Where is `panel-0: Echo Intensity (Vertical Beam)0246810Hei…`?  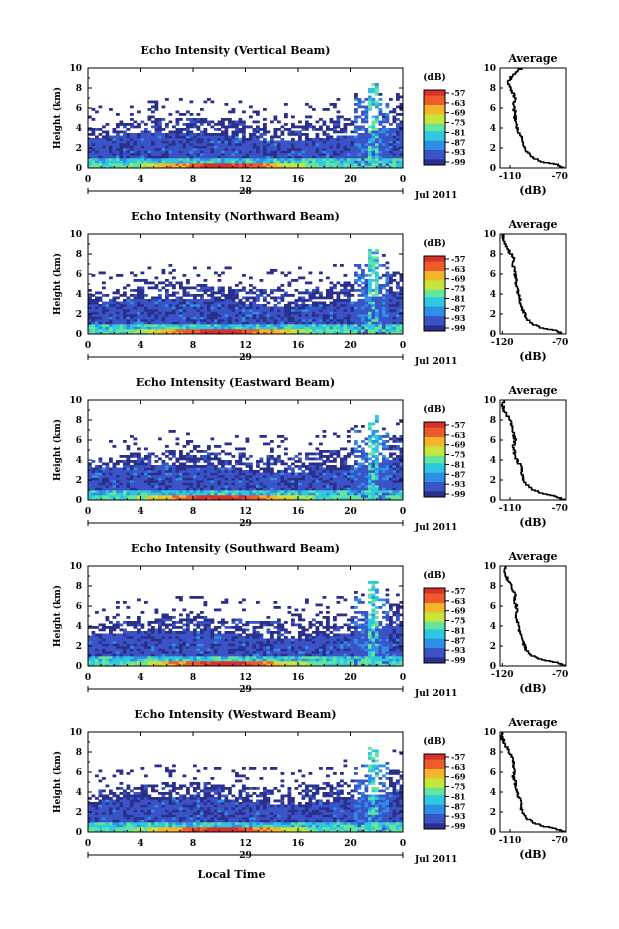
panel-0: Echo Intensity (Vertical Beam)0246810Hei… is located at coordinates (310, 122).